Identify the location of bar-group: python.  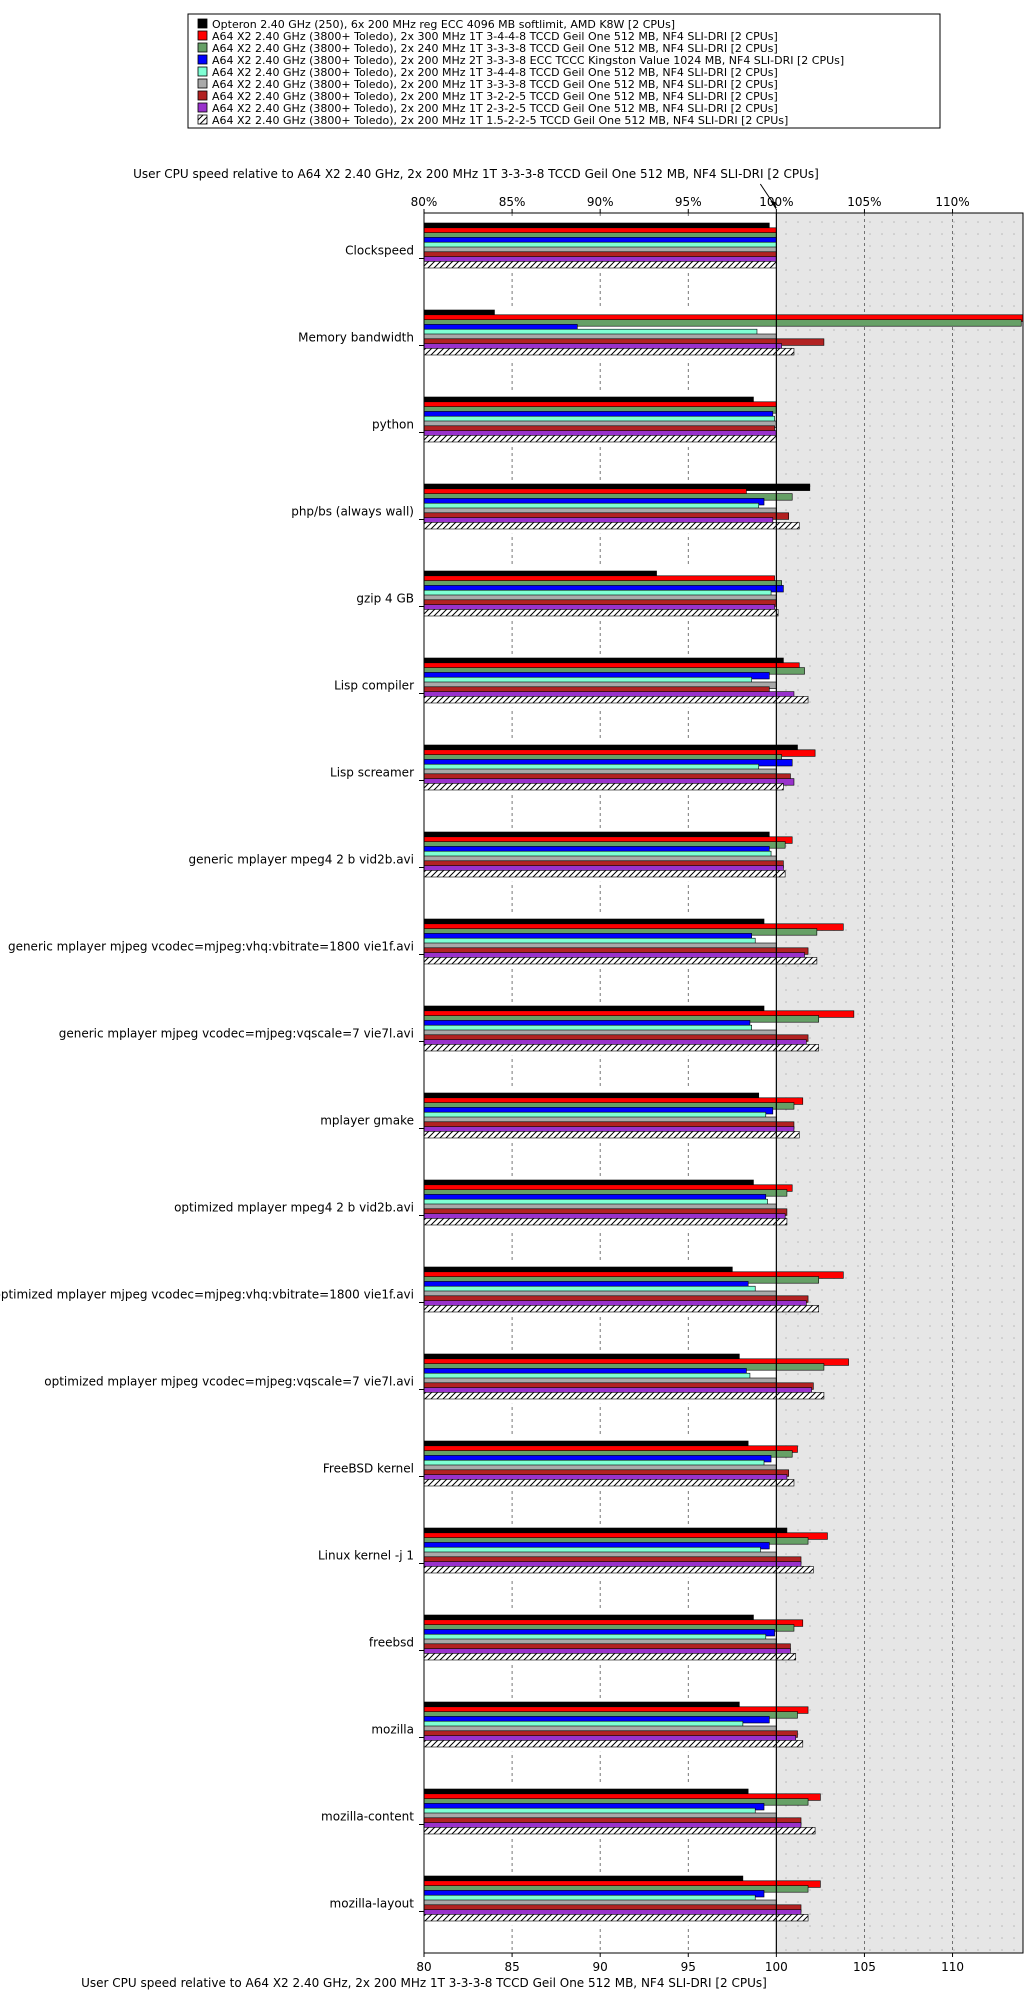
(574, 420).